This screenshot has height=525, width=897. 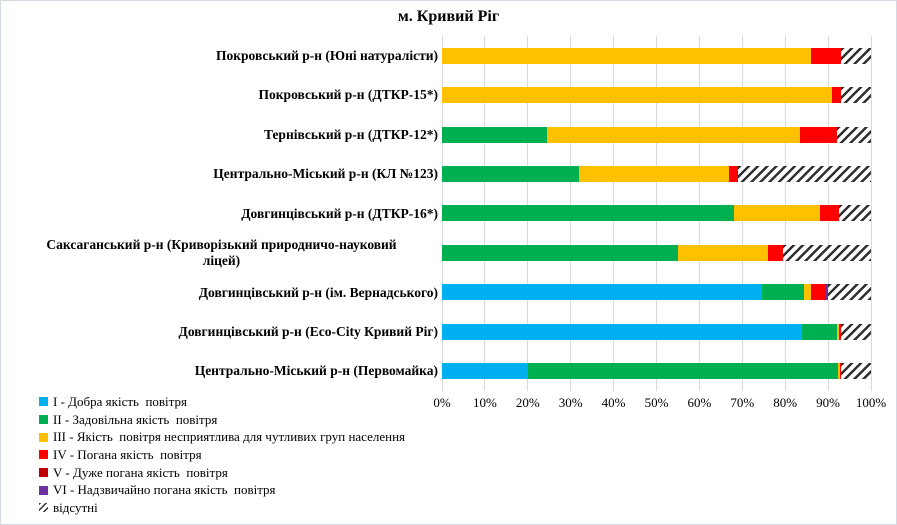 What do you see at coordinates (742, 402) in the screenshot?
I see `x-tick-label: 70%` at bounding box center [742, 402].